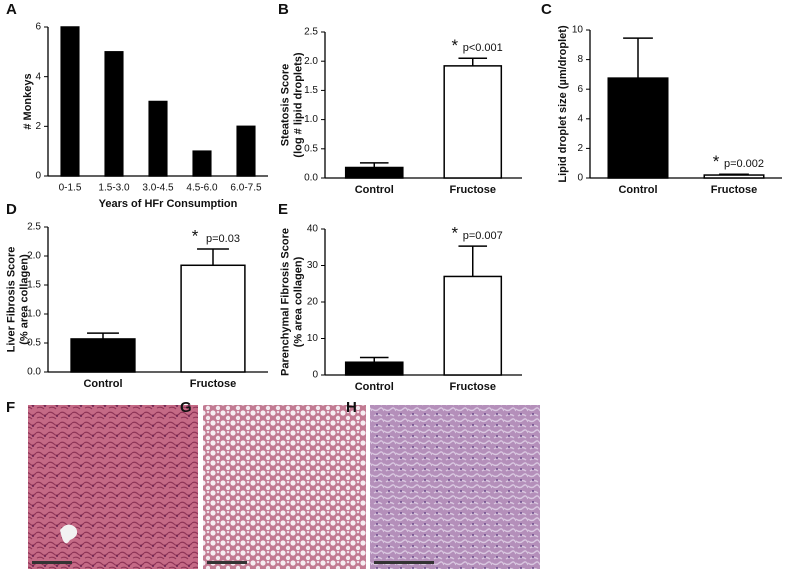 This screenshot has width=800, height=569. Describe the element at coordinates (246, 188) in the screenshot. I see `x-tick-label: 6.0-7.5` at that location.